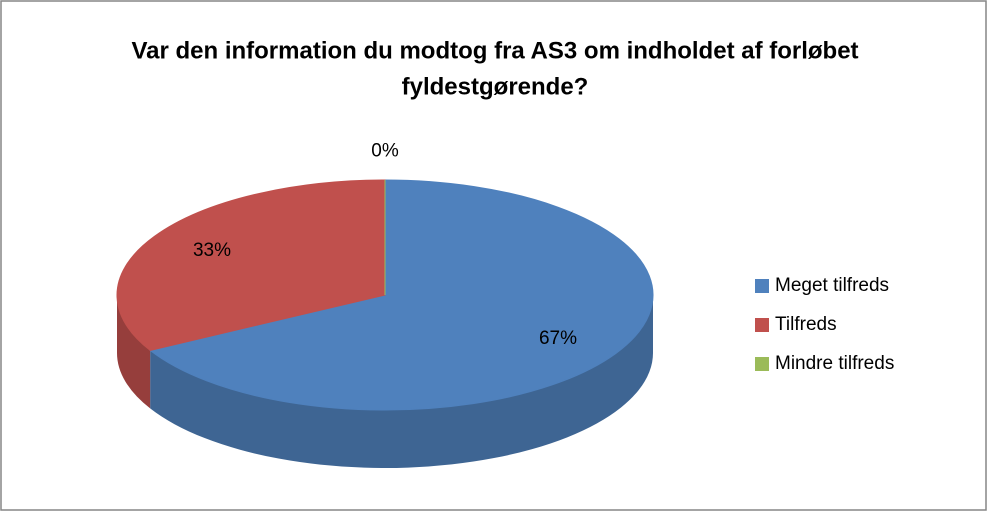 The width and height of the screenshot is (987, 511). What do you see at coordinates (385, 150) in the screenshot?
I see `data-label: 0%` at bounding box center [385, 150].